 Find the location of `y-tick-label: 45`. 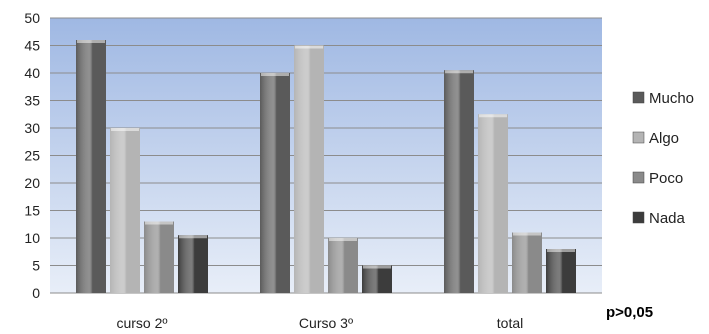

y-tick-label: 45 is located at coordinates (32, 46).